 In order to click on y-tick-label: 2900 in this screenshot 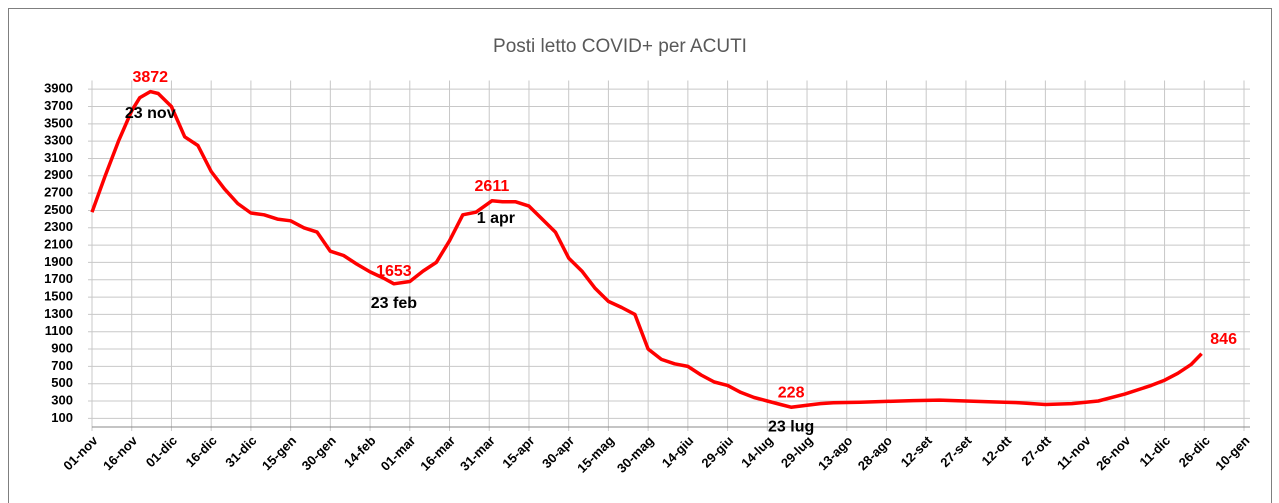, I will do `click(58, 174)`.